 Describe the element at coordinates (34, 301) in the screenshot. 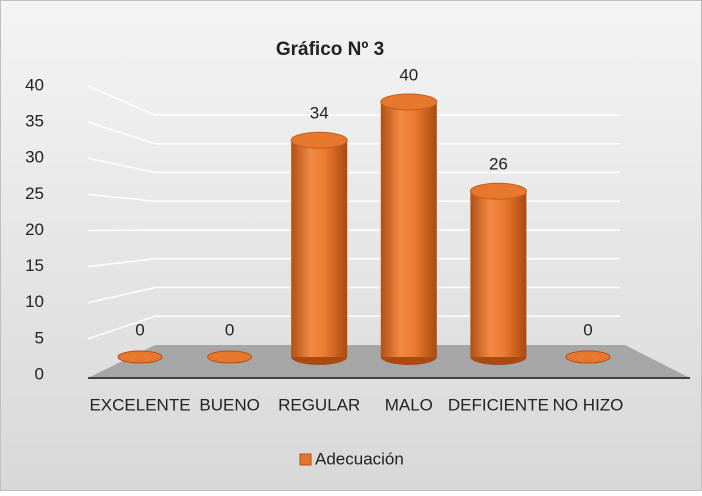

I see `y-tick-label: 10` at that location.